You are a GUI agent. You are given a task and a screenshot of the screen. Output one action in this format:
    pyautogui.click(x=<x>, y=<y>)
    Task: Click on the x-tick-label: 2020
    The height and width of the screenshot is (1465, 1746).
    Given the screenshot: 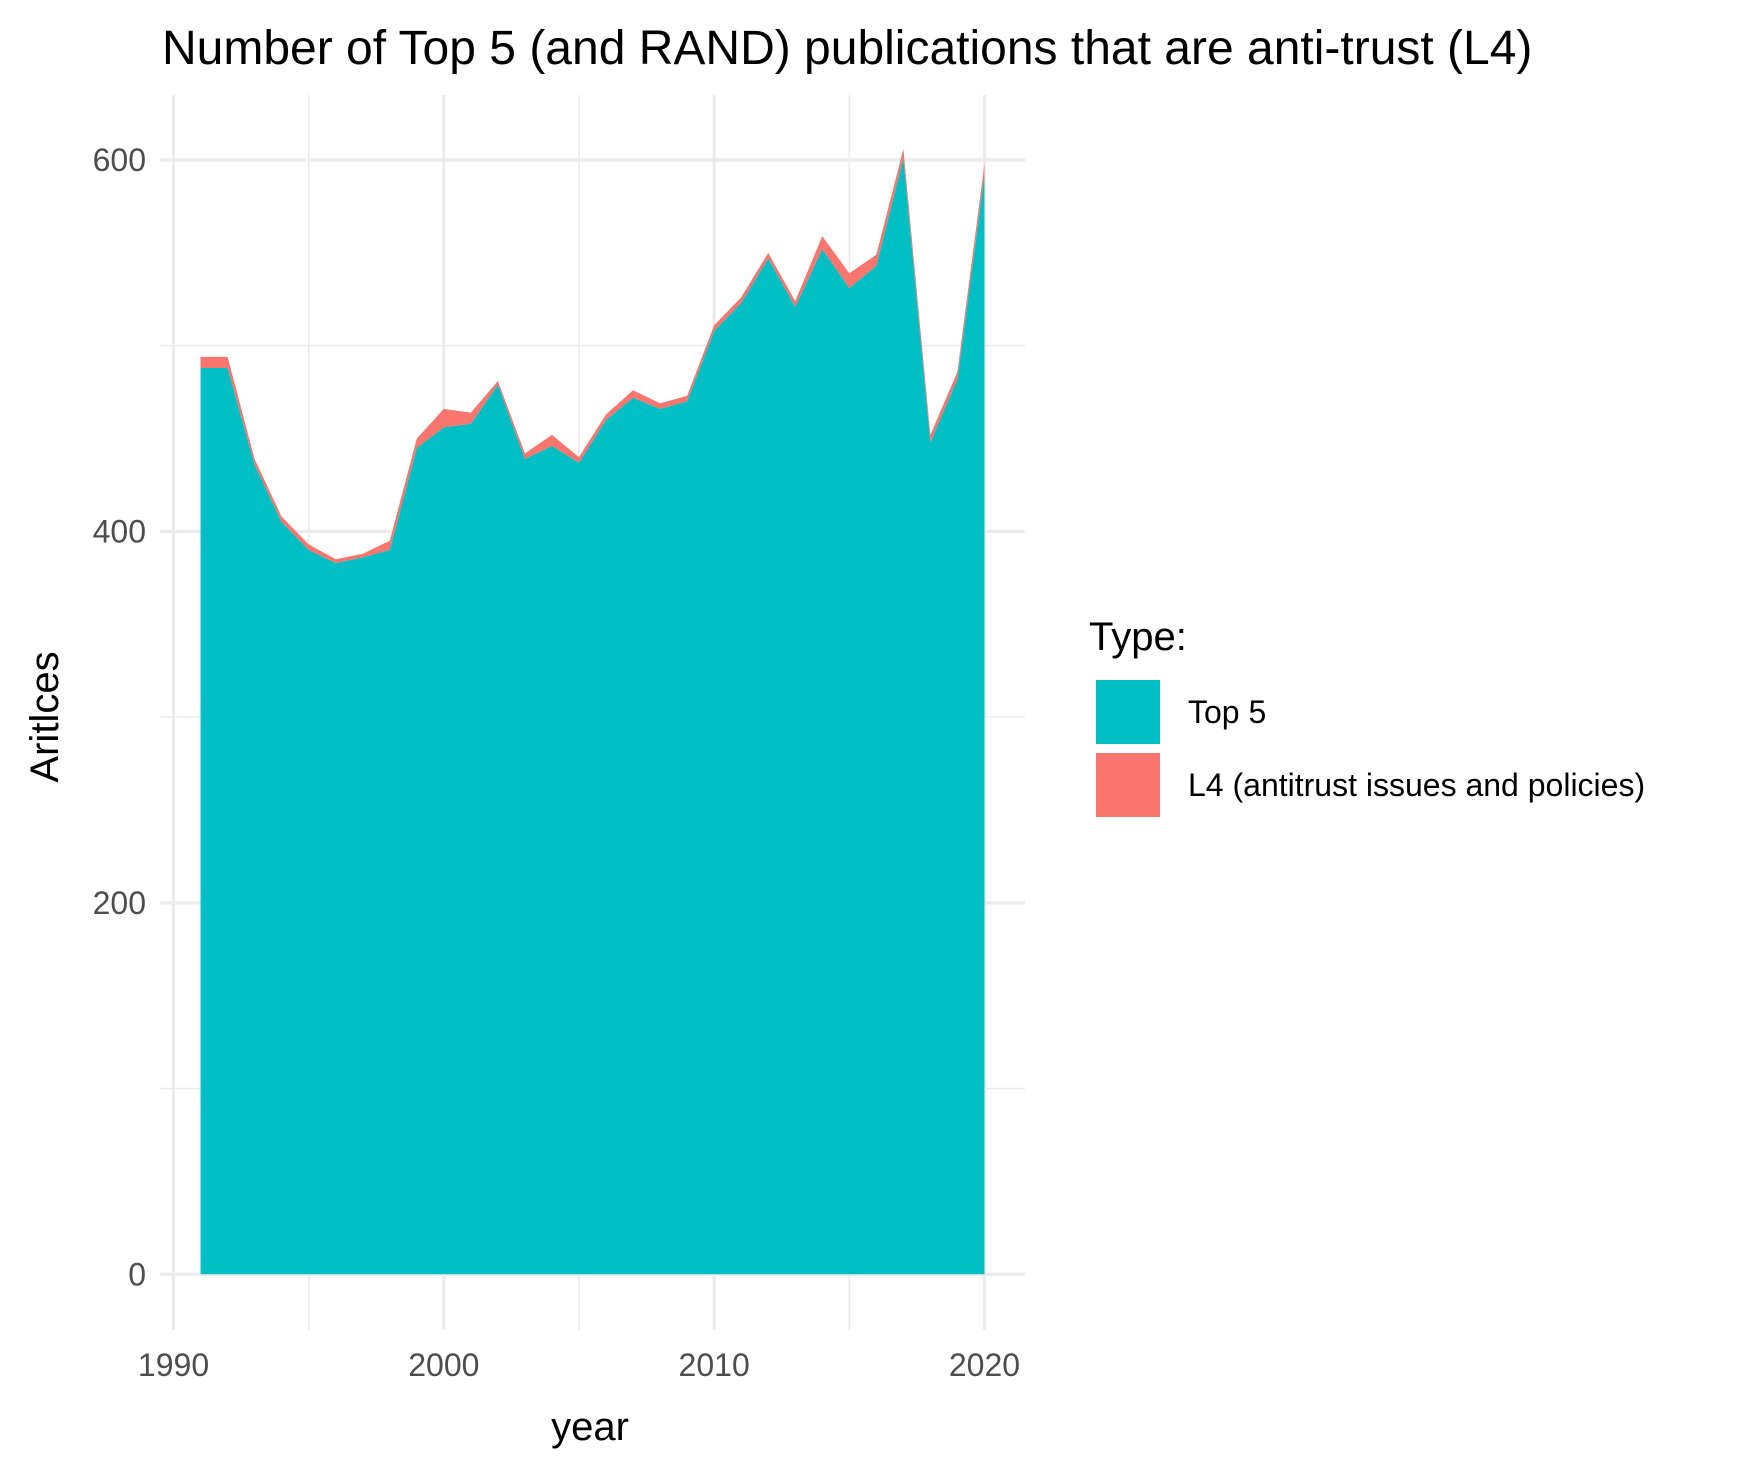 What is the action you would take?
    pyautogui.click(x=984, y=1365)
    